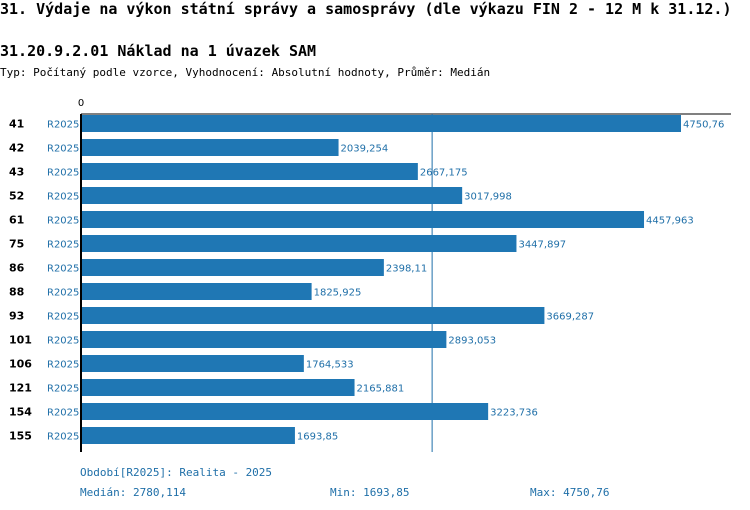  I want to click on evaluation-label: Vyhodnocení:, so click(225, 72).